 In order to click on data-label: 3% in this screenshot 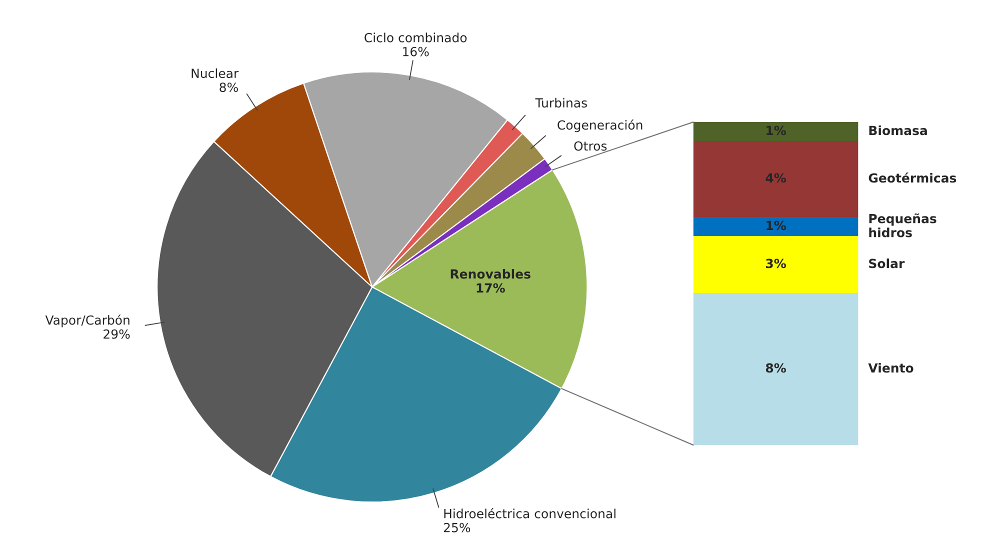, I will do `click(776, 263)`.